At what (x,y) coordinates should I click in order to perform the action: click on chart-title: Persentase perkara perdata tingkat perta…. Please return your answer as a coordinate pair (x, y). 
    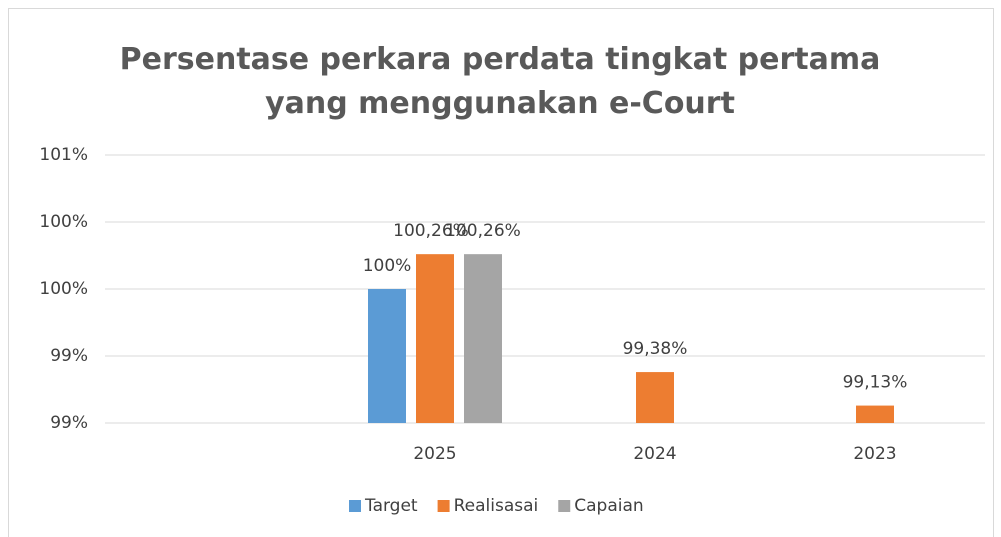
    Looking at the image, I should click on (500, 81).